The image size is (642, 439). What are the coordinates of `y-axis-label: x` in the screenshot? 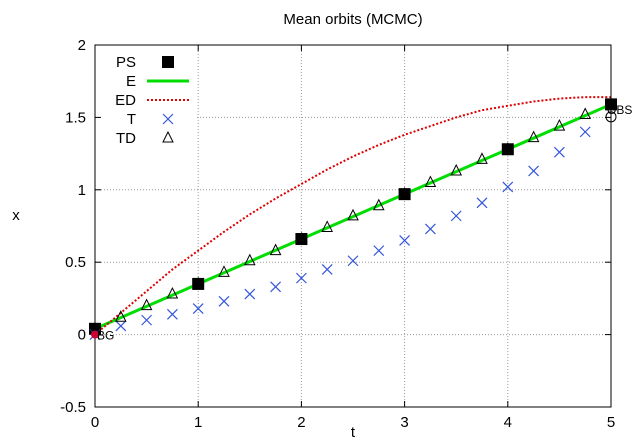 It's located at (16, 215).